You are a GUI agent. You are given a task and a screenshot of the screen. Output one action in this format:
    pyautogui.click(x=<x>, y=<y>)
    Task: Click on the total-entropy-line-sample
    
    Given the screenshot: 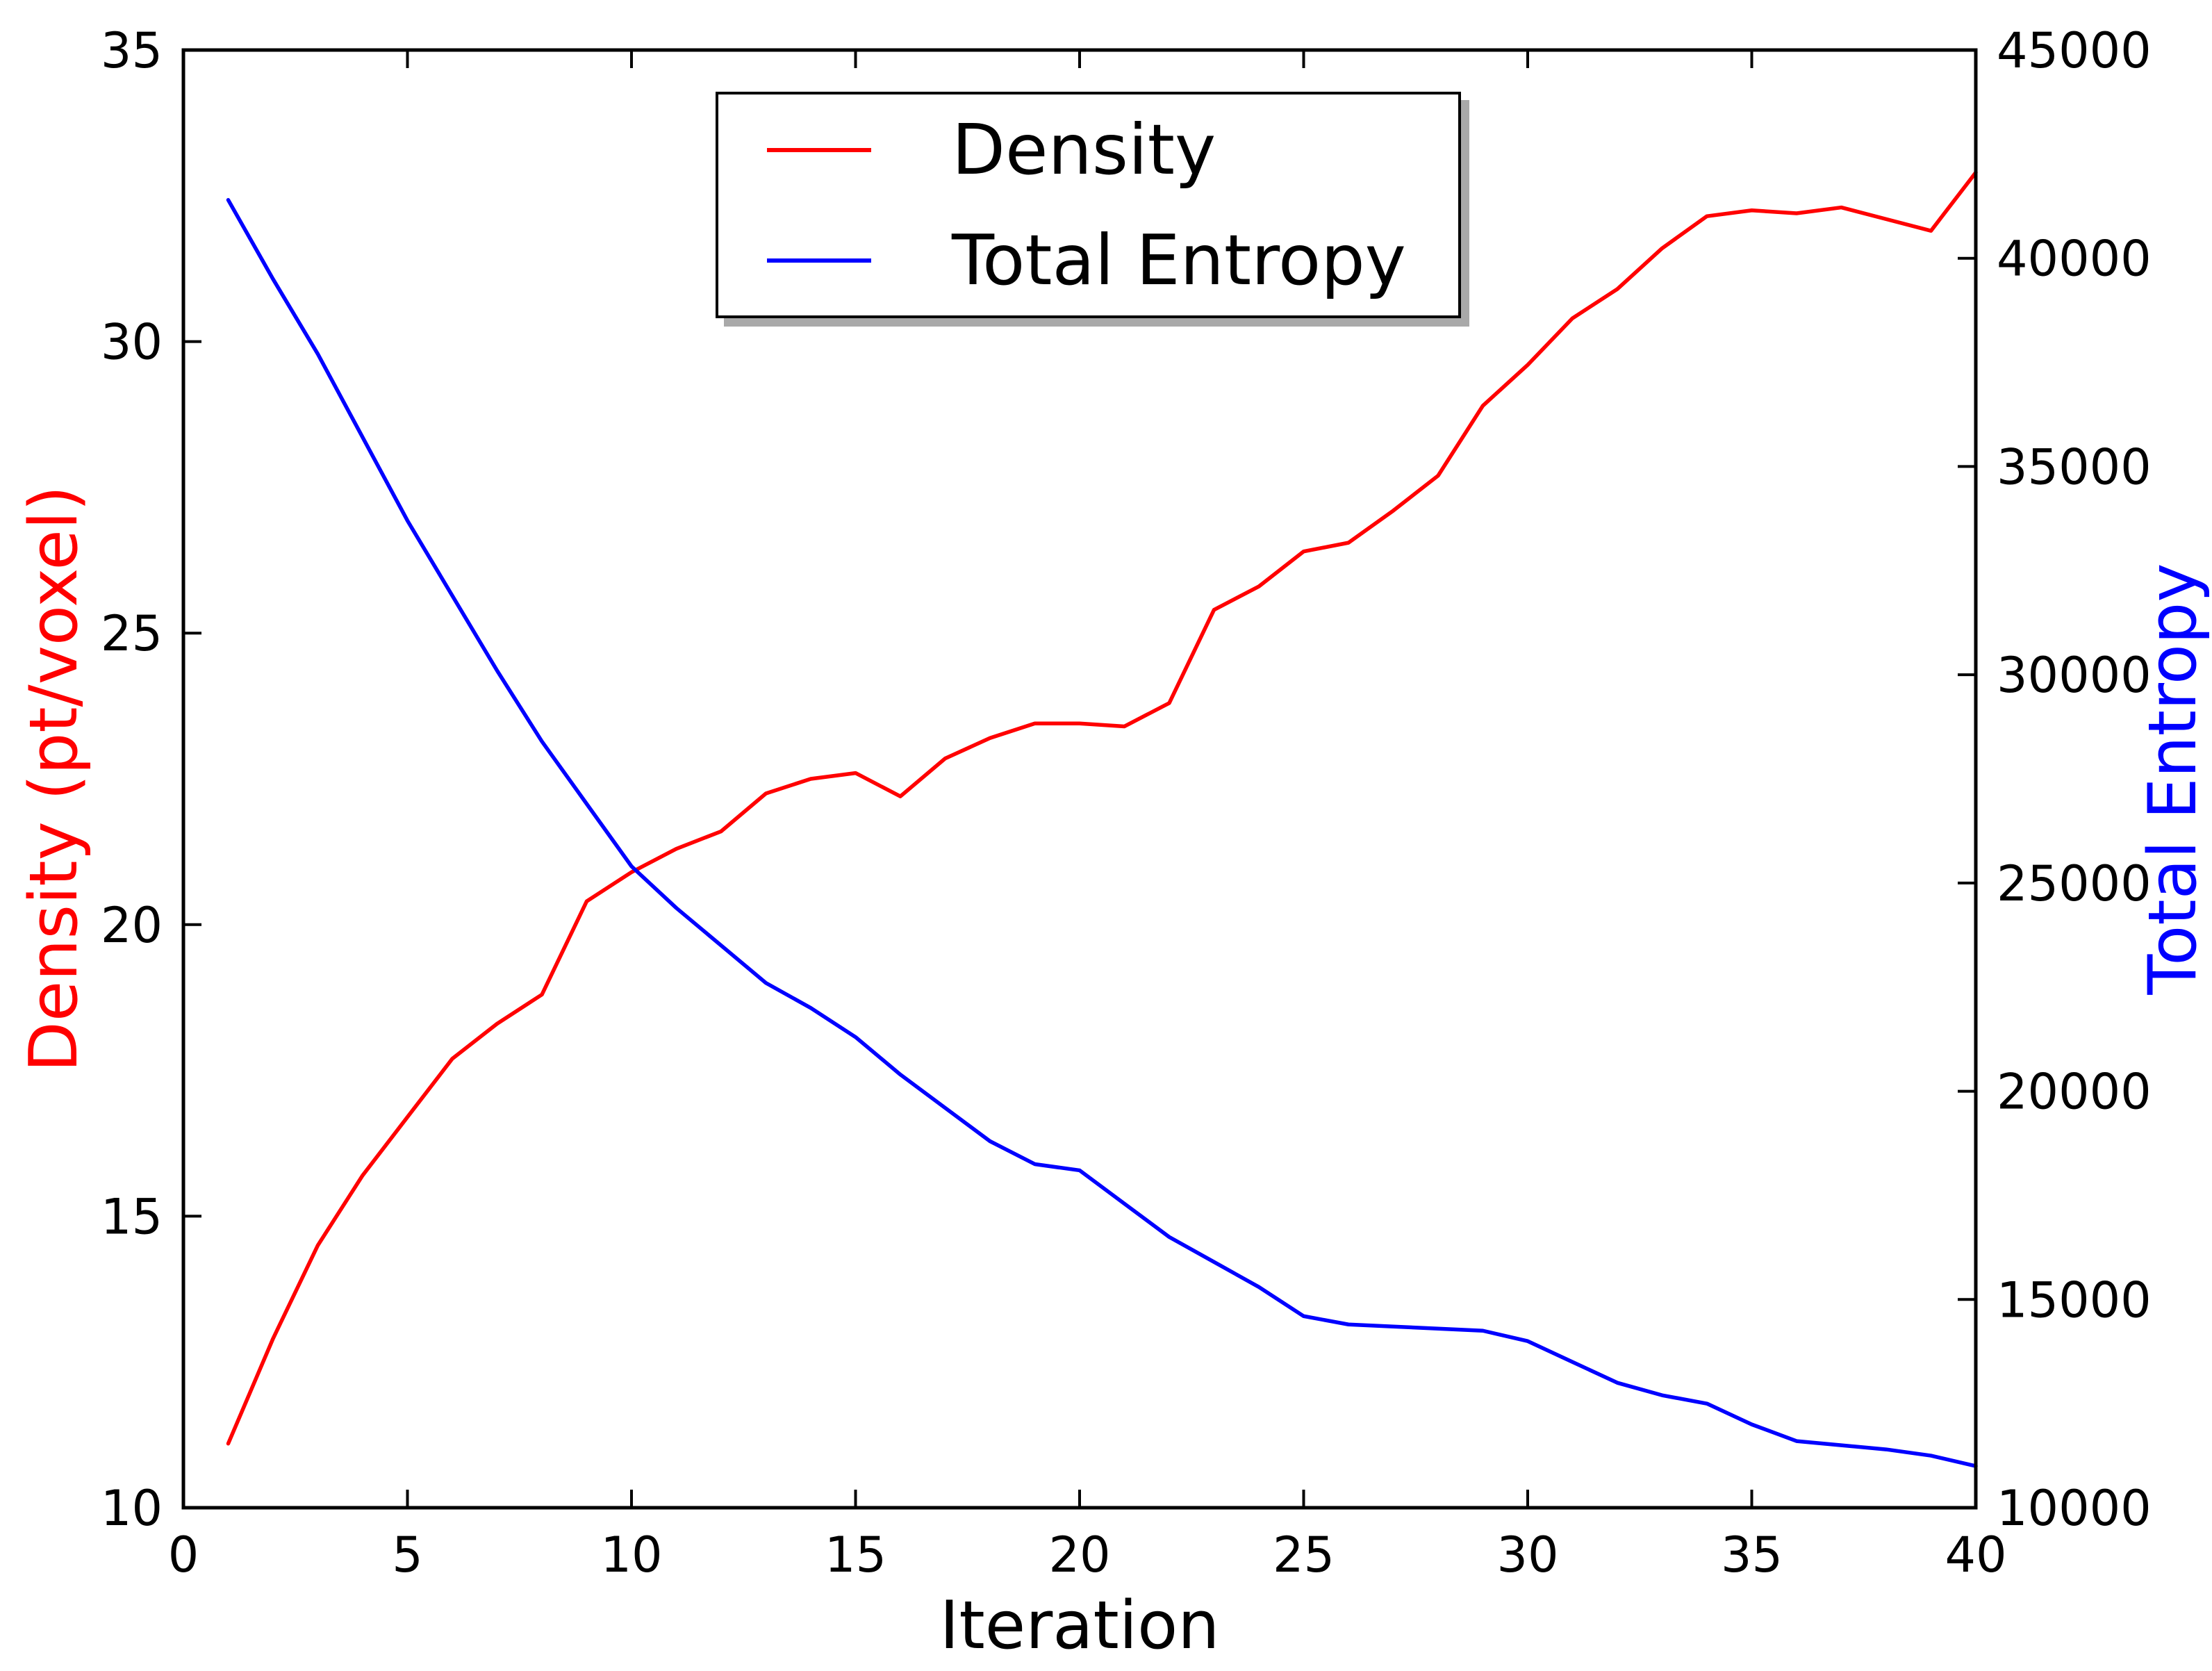 What is the action you would take?
    pyautogui.click(x=819, y=260)
    